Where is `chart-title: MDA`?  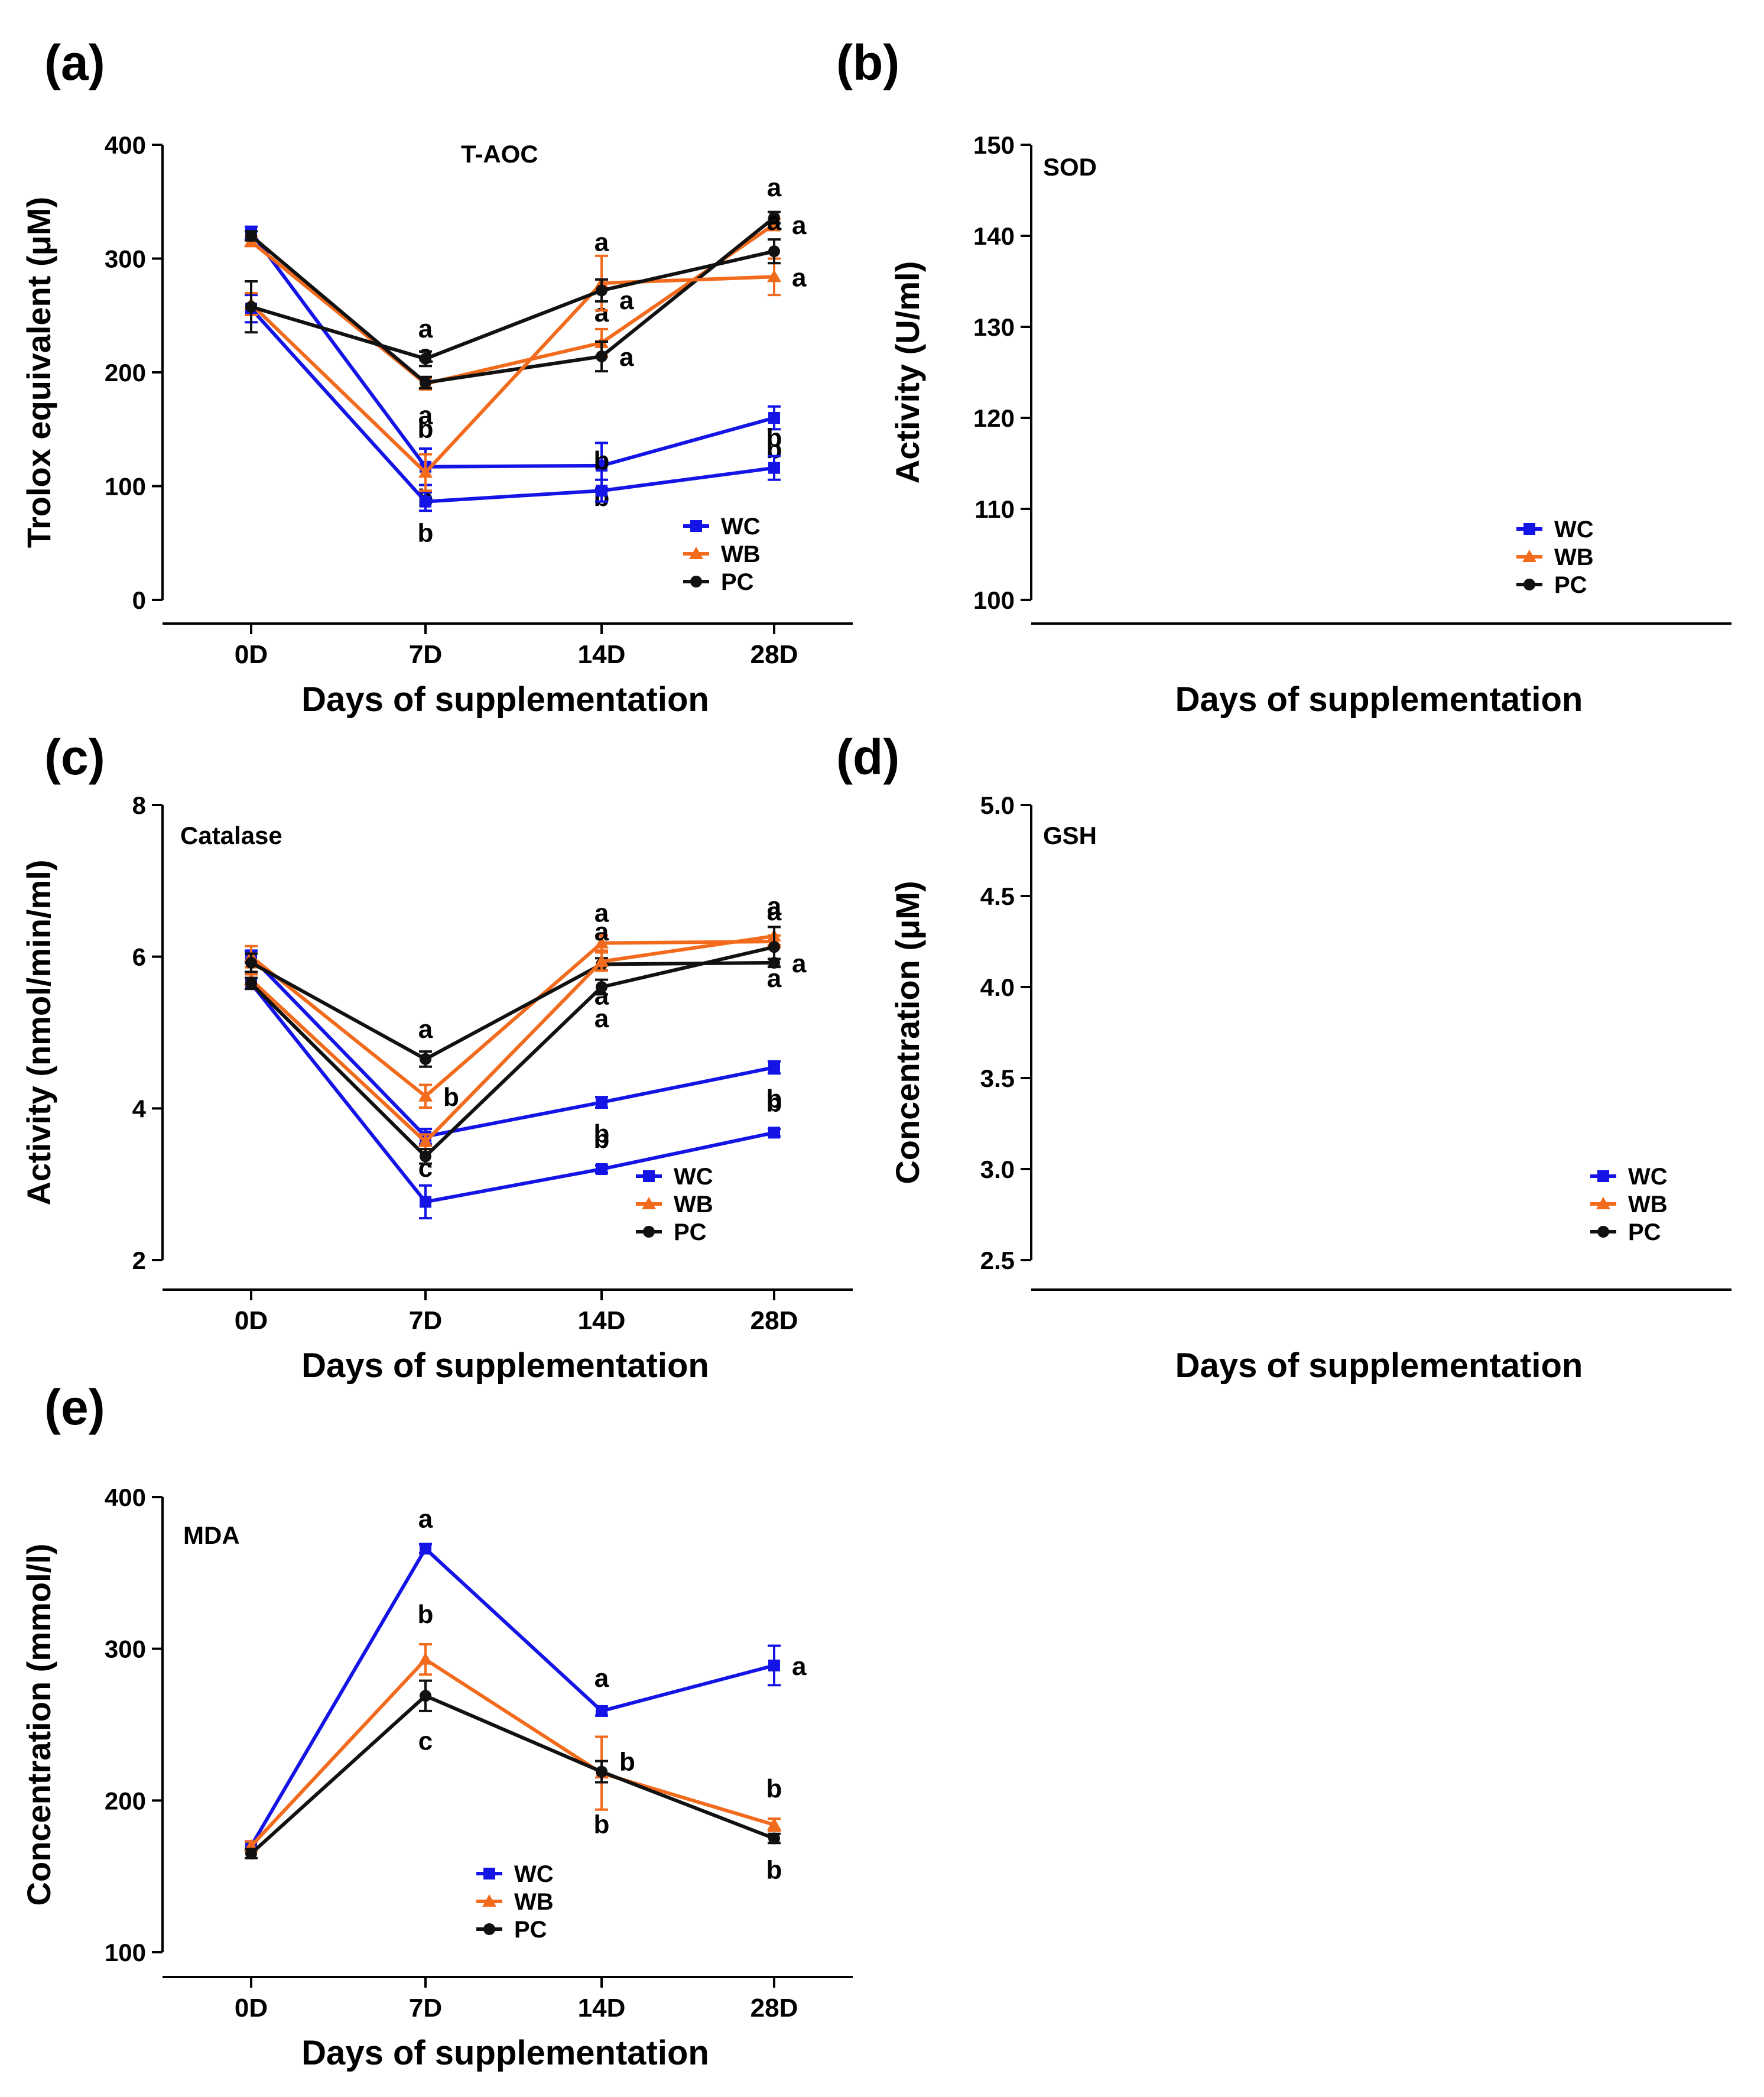
chart-title: MDA is located at coordinates (211, 1535).